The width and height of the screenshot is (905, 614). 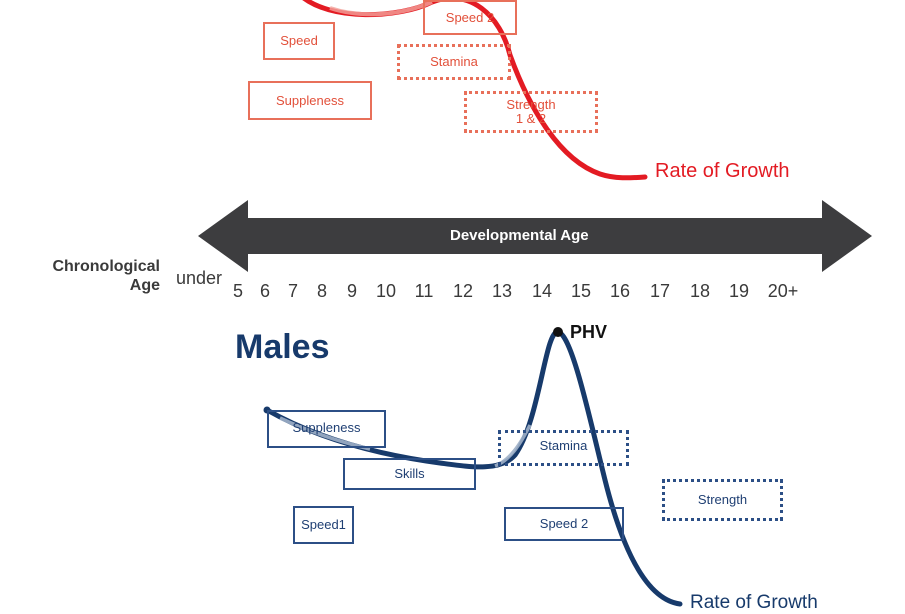 I want to click on age-tick-label: 9, so click(x=352, y=291).